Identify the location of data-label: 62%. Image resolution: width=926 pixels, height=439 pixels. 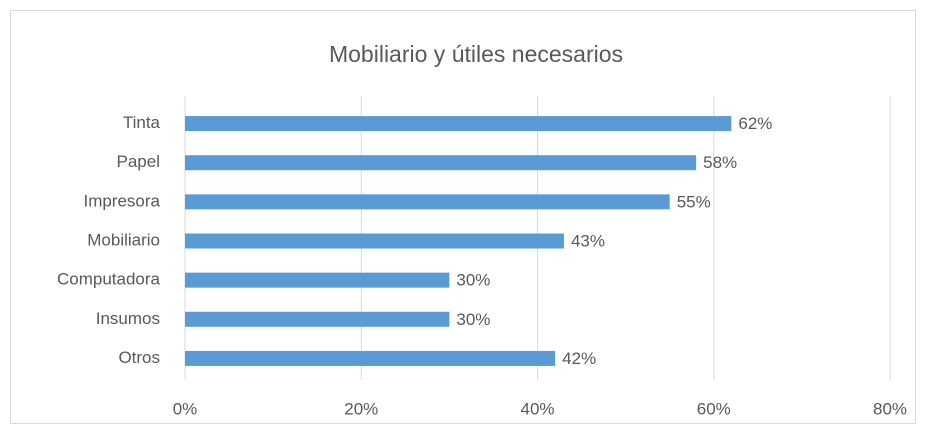
(755, 123).